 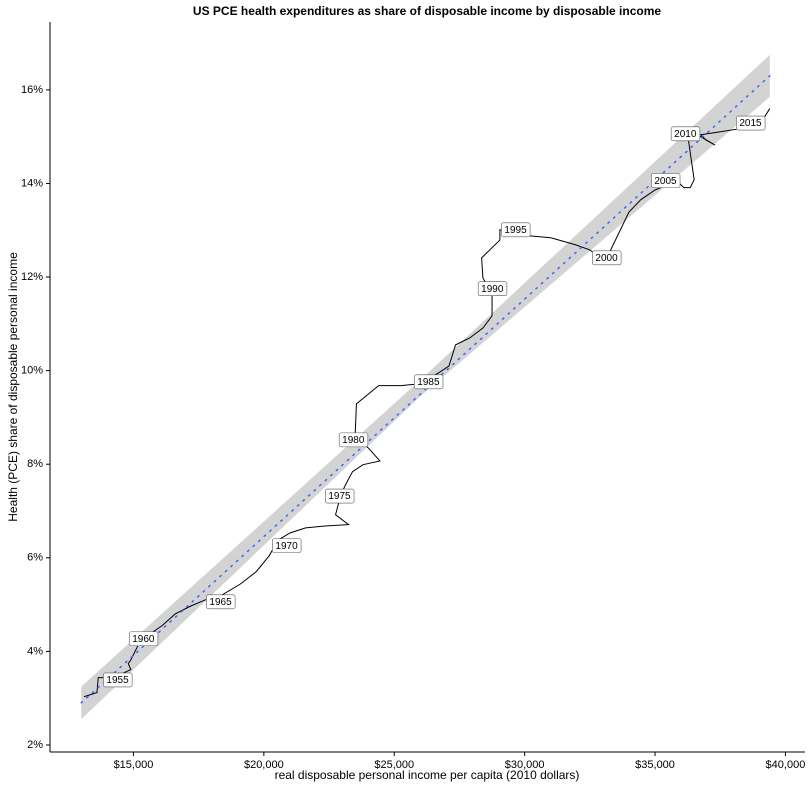 What do you see at coordinates (264, 765) in the screenshot?
I see `x-tick-label: $20,000` at bounding box center [264, 765].